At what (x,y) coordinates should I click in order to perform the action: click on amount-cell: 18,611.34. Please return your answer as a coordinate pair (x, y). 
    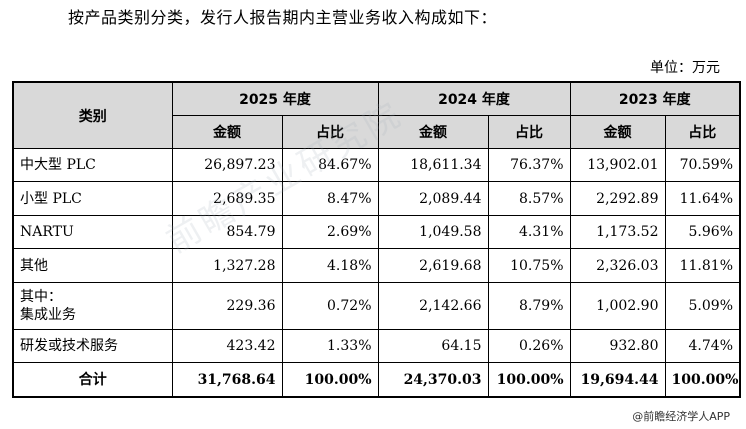
    Looking at the image, I should click on (433, 165).